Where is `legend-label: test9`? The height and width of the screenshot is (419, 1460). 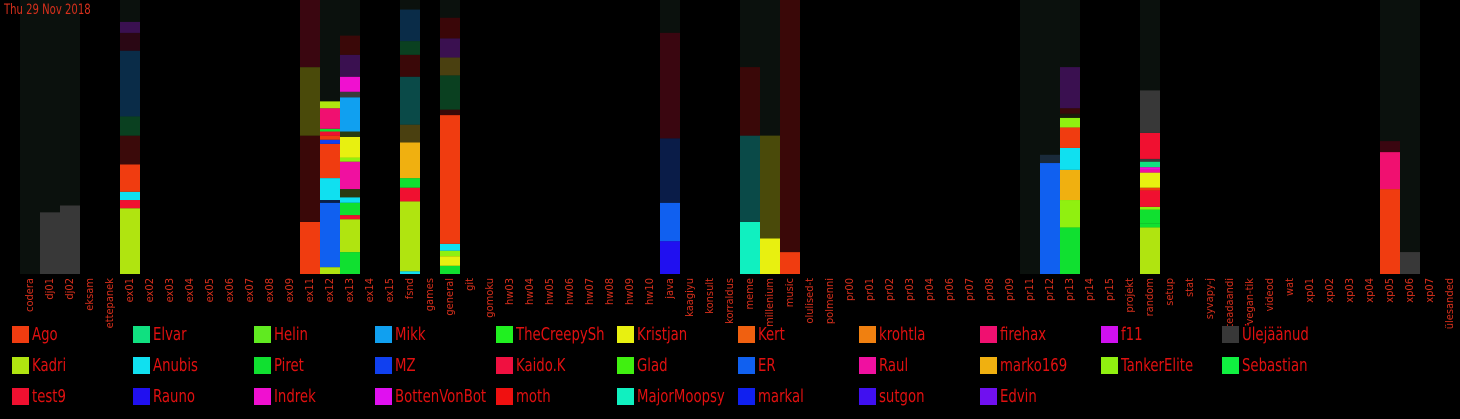 legend-label: test9 is located at coordinates (49, 396).